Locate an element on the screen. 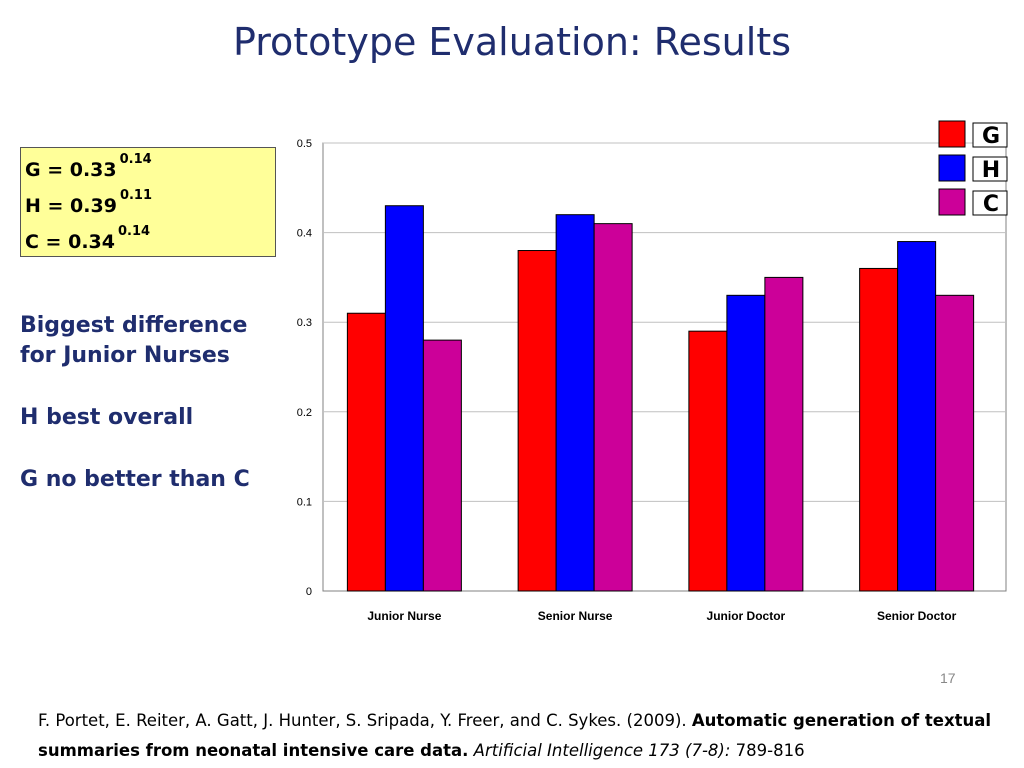 Image resolution: width=1024 pixels, height=768 pixels. stats-box: G = 0.33 0.14 H = 0.39 0.11 C = 0.34 0.14 is located at coordinates (148, 202).